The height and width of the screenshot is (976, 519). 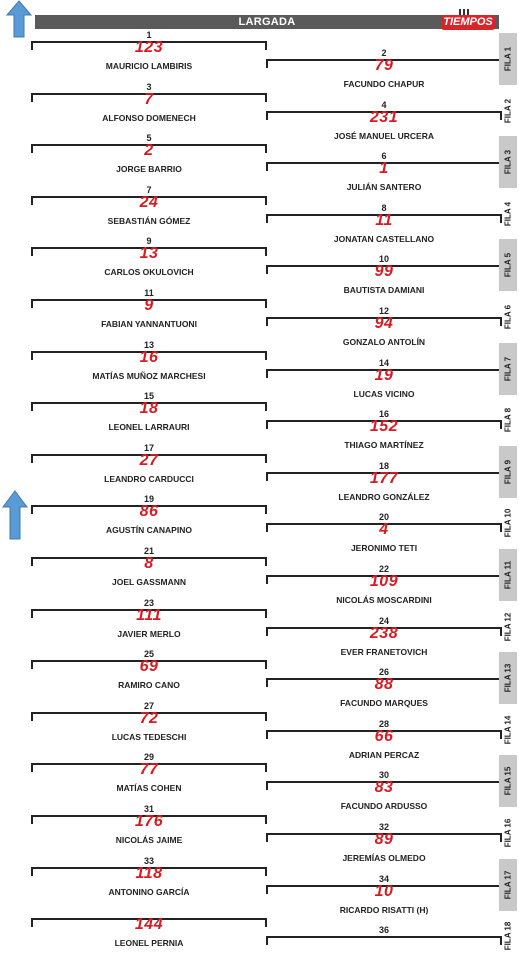 I want to click on row-label-text: FILA 11, so click(x=508, y=575).